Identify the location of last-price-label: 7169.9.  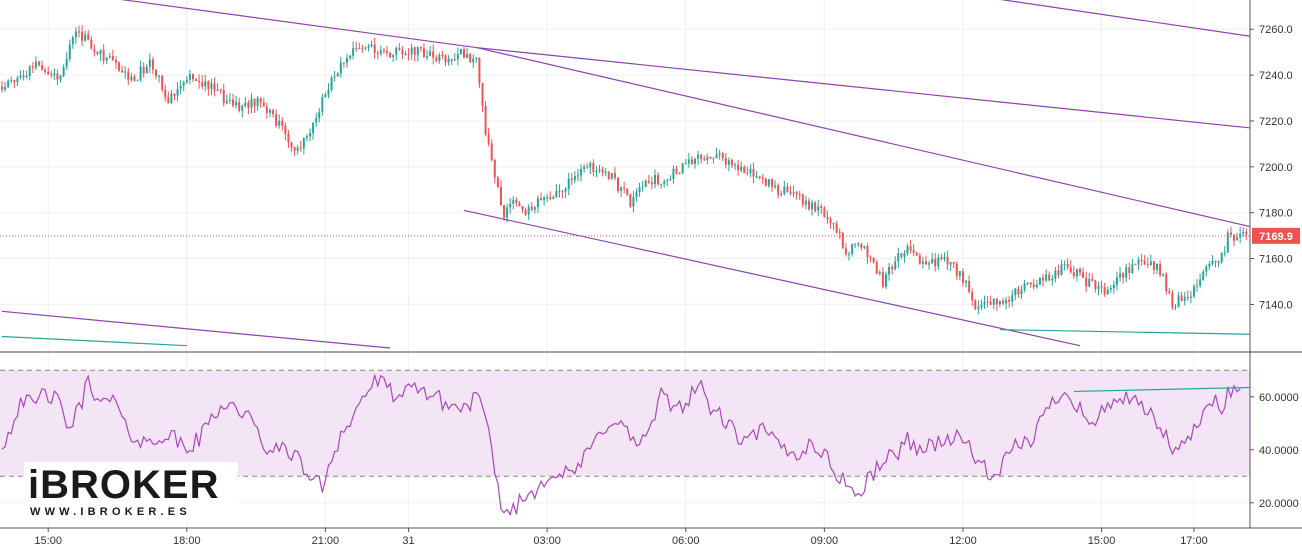
(1276, 237).